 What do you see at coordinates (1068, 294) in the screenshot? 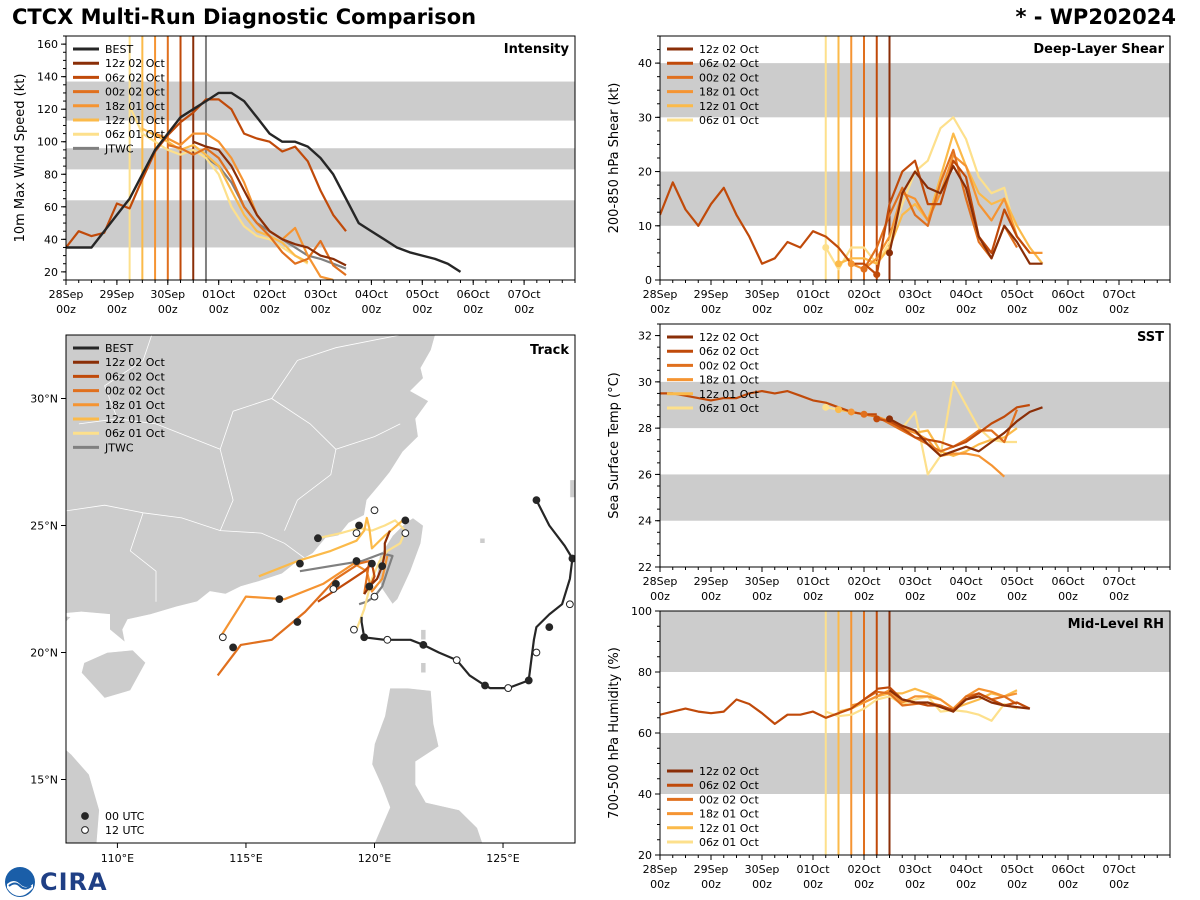
I see `x-tick-label: 06Oct` at bounding box center [1068, 294].